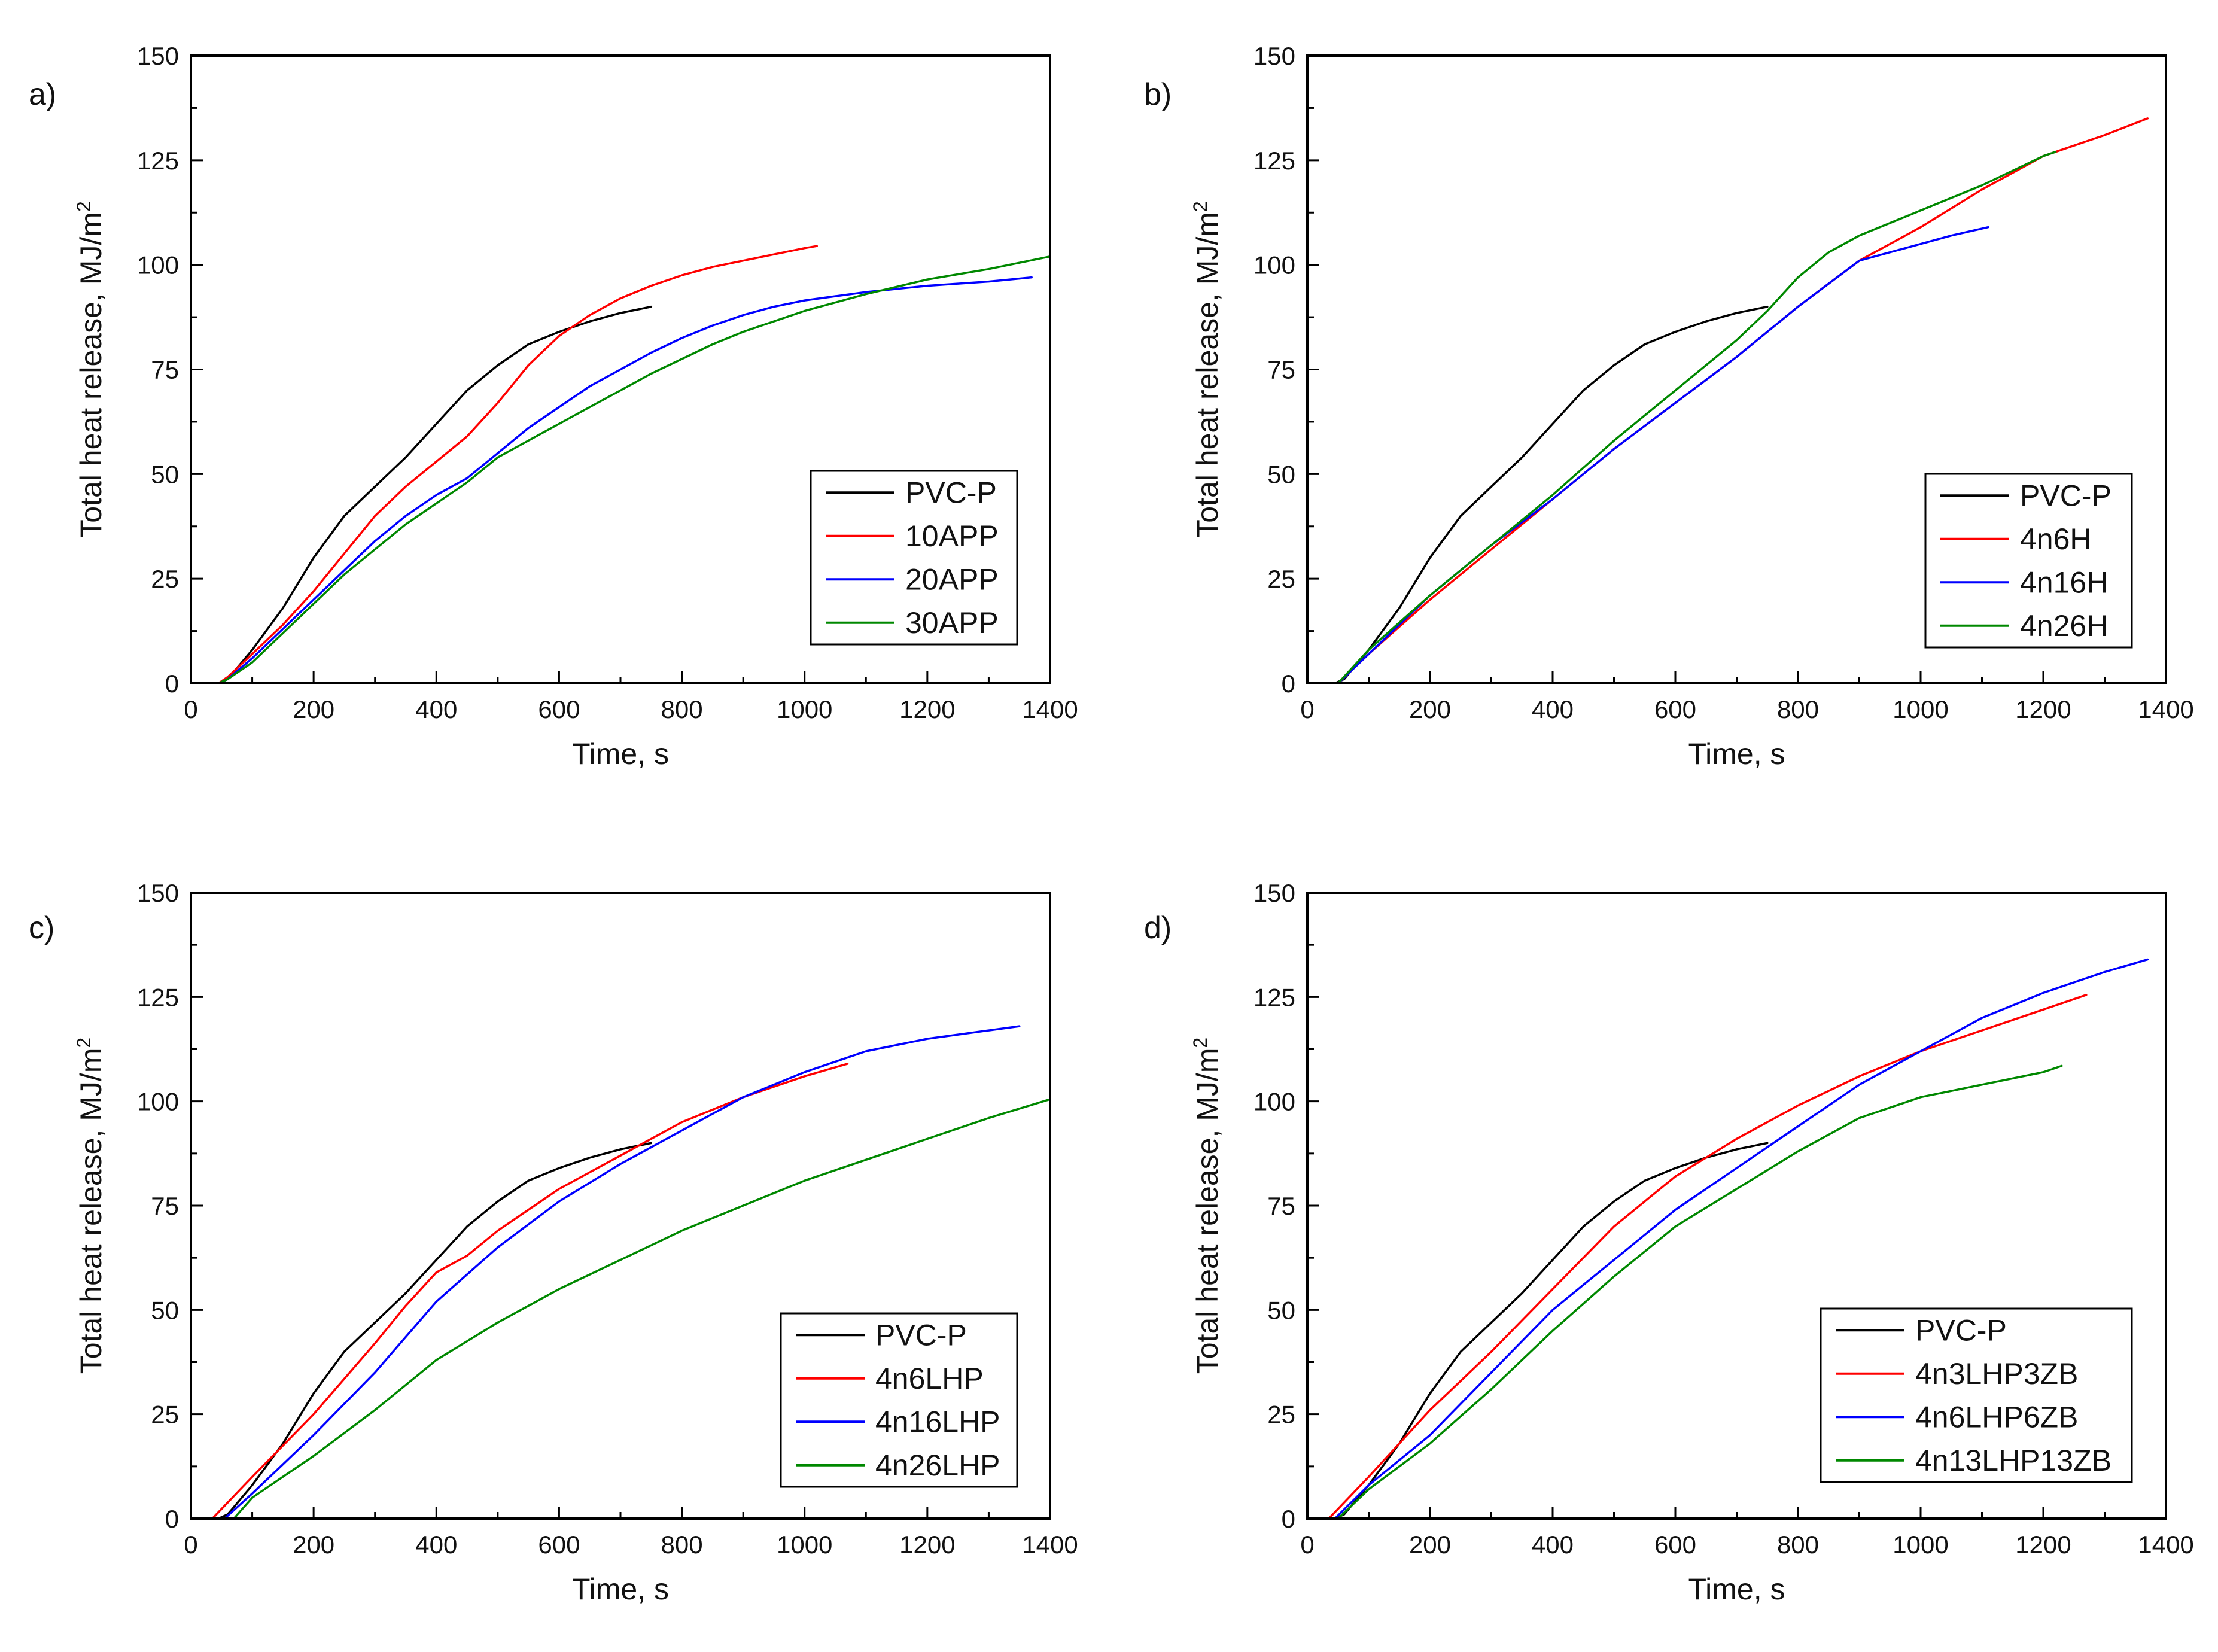 This screenshot has height=1652, width=2218. What do you see at coordinates (2064, 582) in the screenshot?
I see `legend-entry: 4n16H` at bounding box center [2064, 582].